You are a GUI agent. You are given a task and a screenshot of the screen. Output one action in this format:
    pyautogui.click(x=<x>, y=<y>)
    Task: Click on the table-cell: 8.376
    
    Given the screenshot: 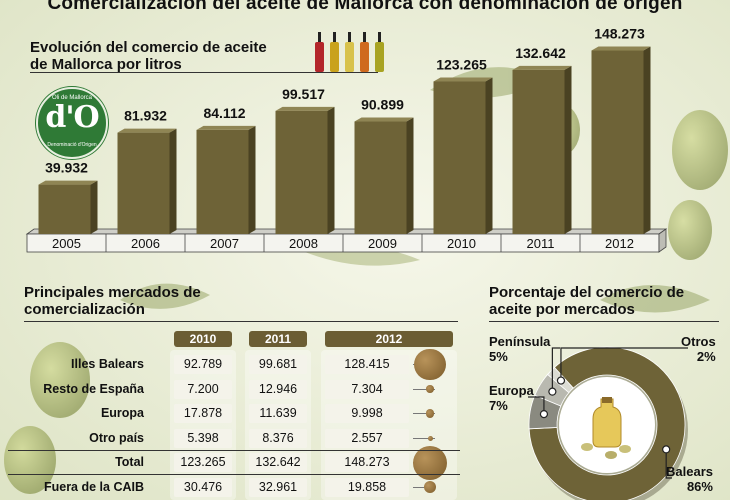 What is the action you would take?
    pyautogui.click(x=278, y=438)
    